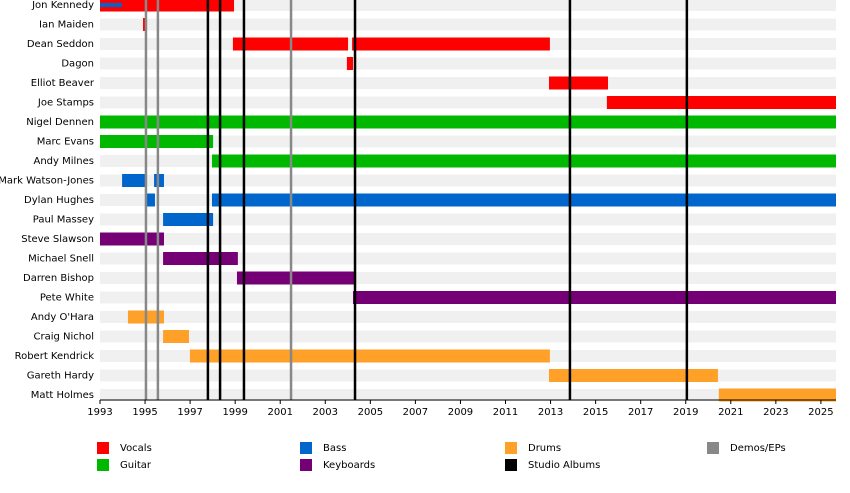 The height and width of the screenshot is (493, 850). Describe the element at coordinates (460, 412) in the screenshot. I see `x-tick-label: 2009` at that location.